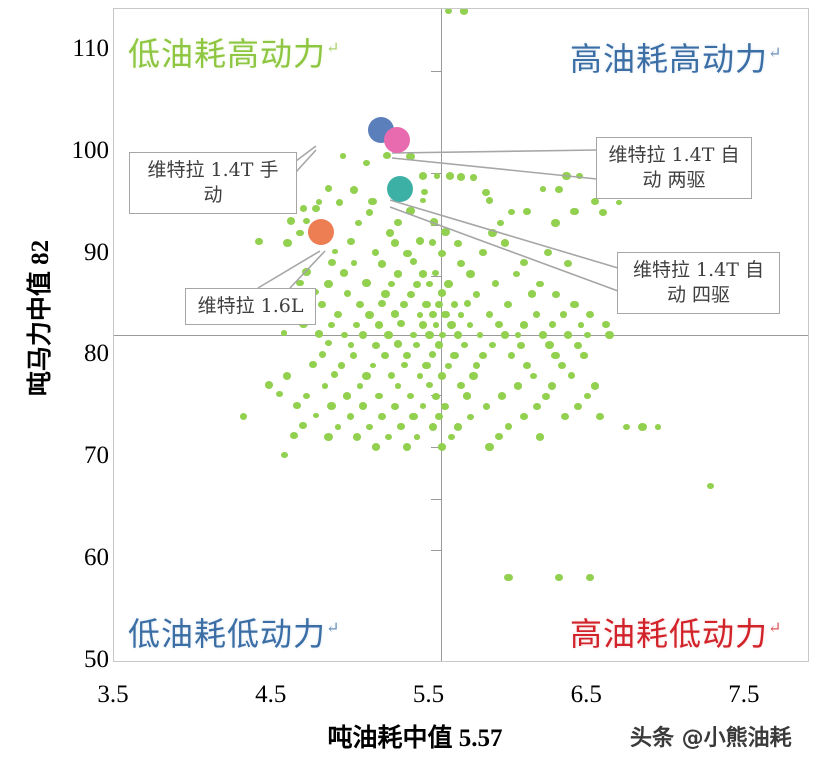 The image size is (830, 758). I want to click on x-axis-tick-label: 7.5, so click(744, 694).